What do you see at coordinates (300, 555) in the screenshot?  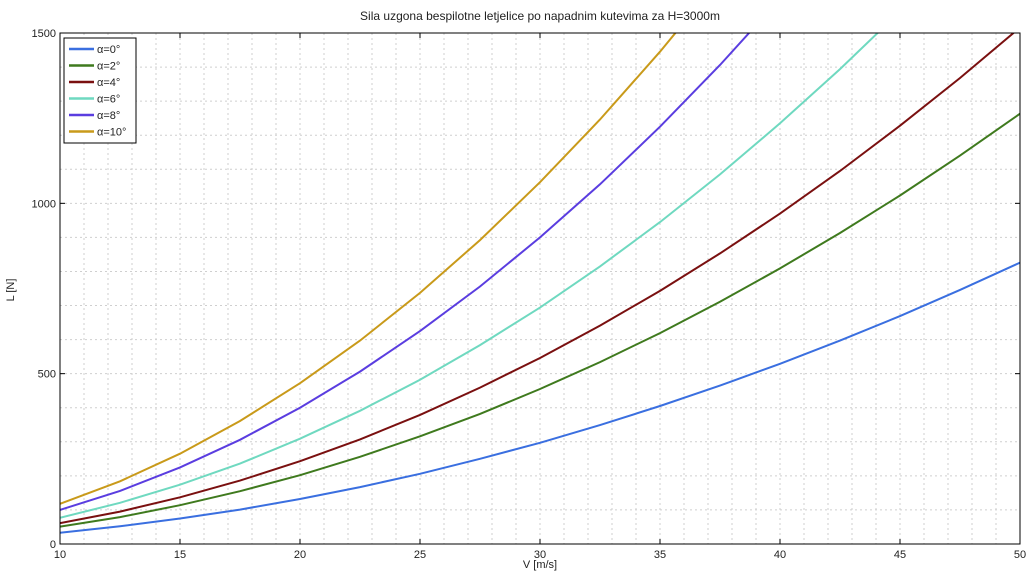 I see `x-tick-label: 20` at bounding box center [300, 555].